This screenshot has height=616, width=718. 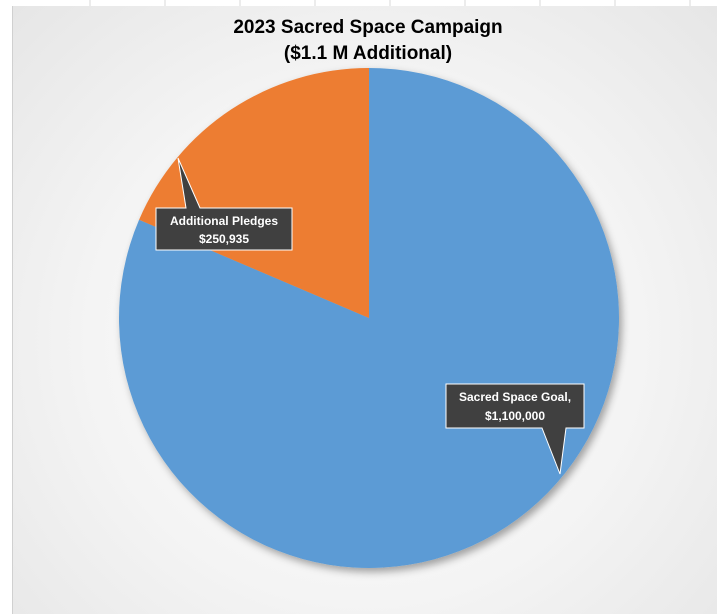 I want to click on slice-additional-pledges, so click(x=254, y=193).